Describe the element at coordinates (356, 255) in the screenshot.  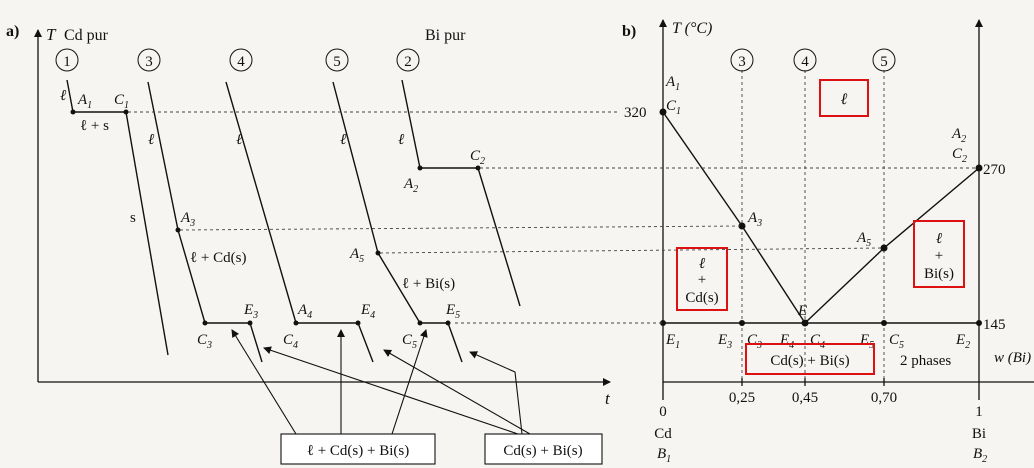
I see `label-a5: A5` at that location.